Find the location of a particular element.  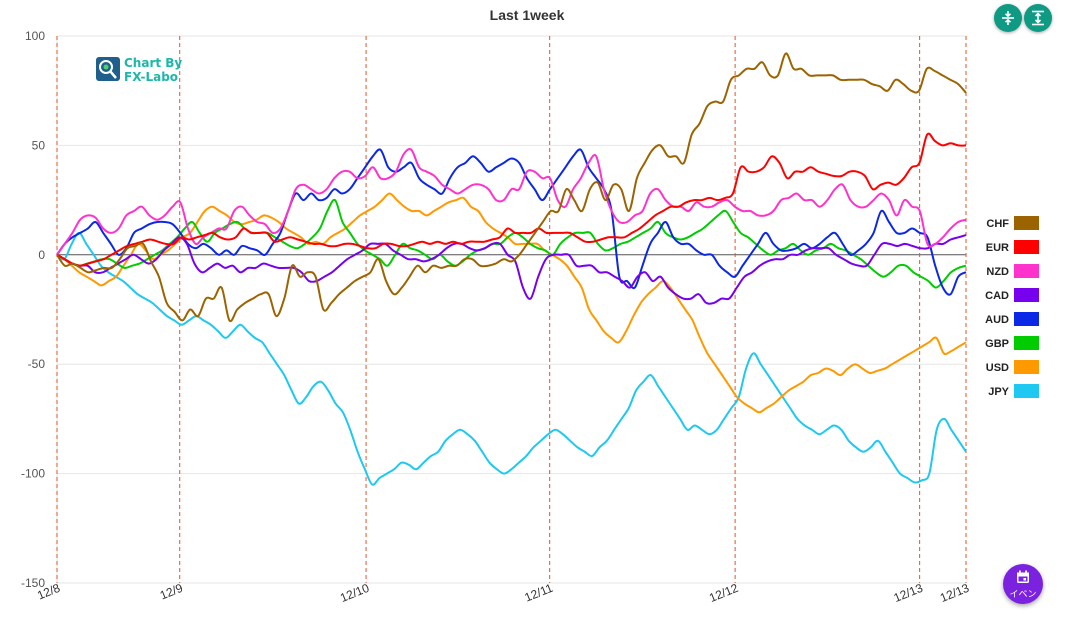

legend-swatch-eur is located at coordinates (1026, 247).